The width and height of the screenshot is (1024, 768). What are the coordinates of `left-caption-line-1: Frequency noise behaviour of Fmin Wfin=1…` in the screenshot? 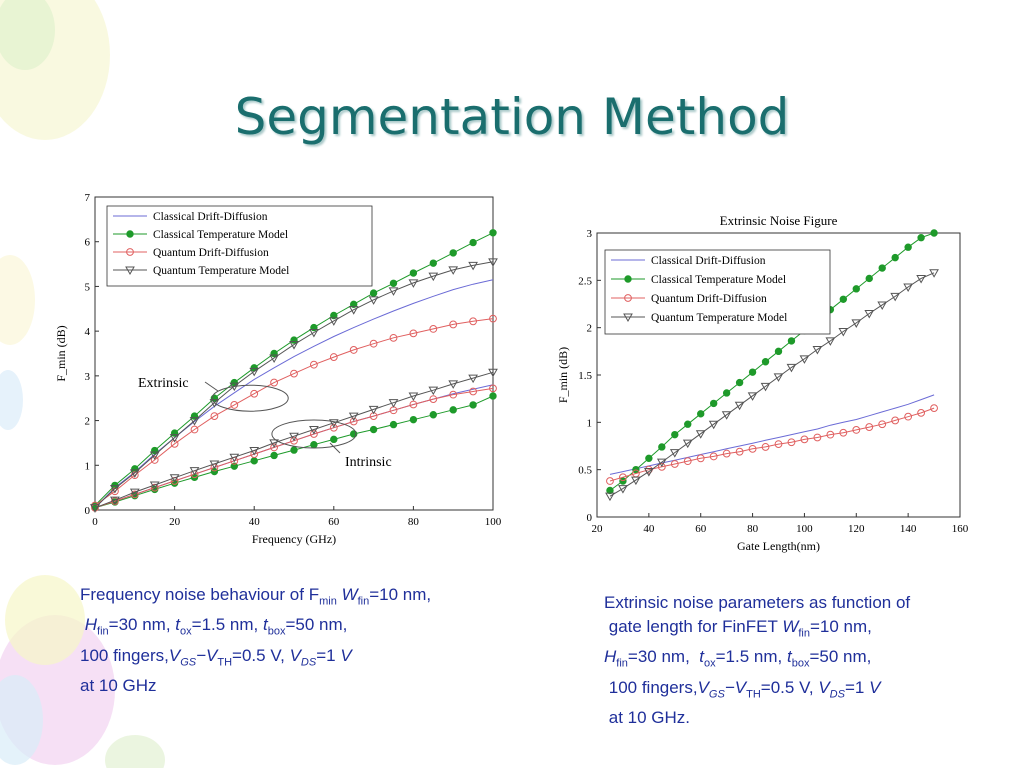 It's located at (256, 596).